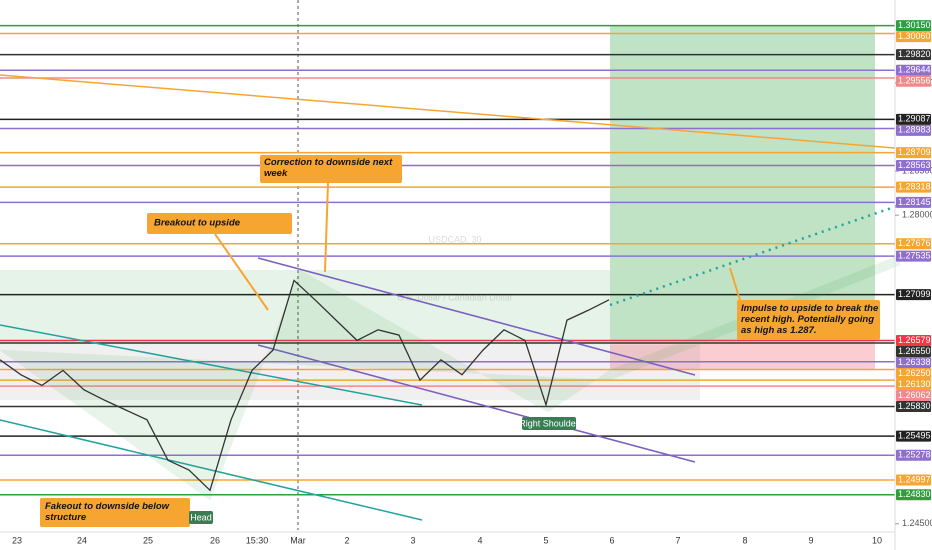 This screenshot has height=550, width=932. What do you see at coordinates (197, 223) in the screenshot?
I see `note: Breakout to upside` at bounding box center [197, 223].